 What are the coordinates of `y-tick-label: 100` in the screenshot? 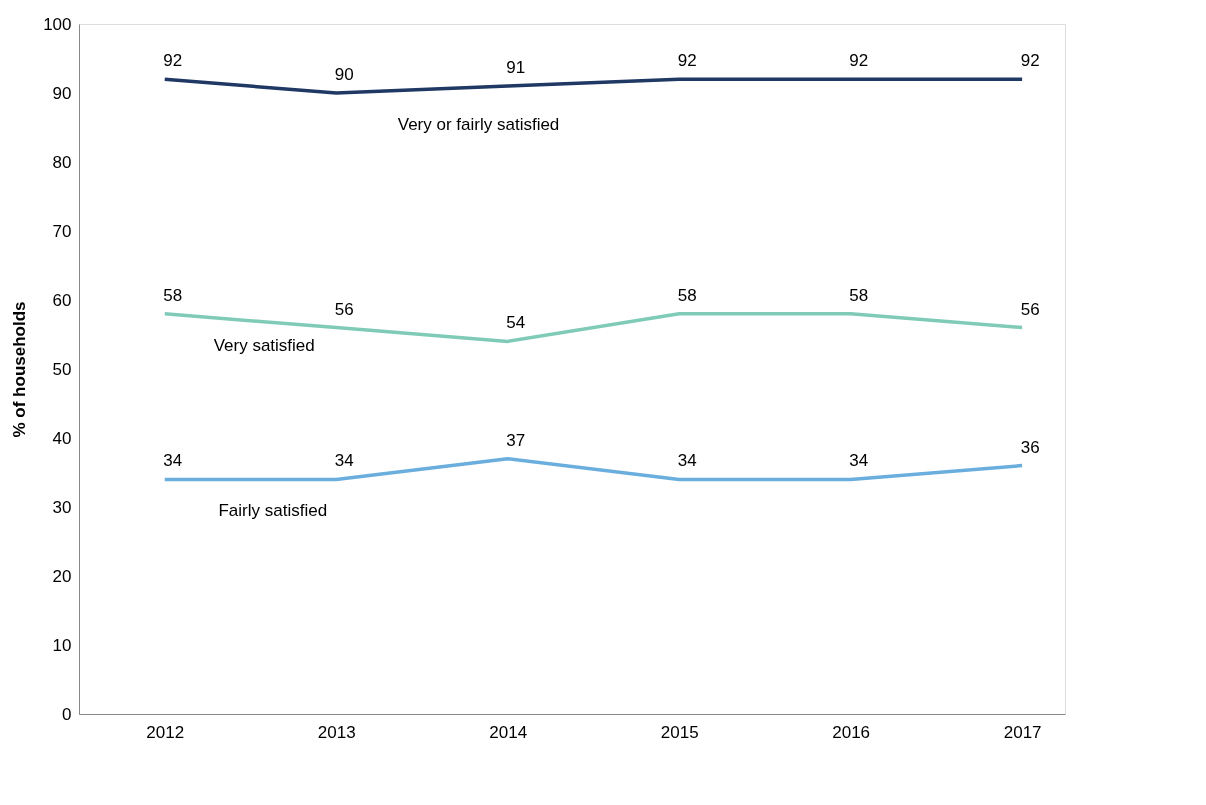 It's located at (57, 24).